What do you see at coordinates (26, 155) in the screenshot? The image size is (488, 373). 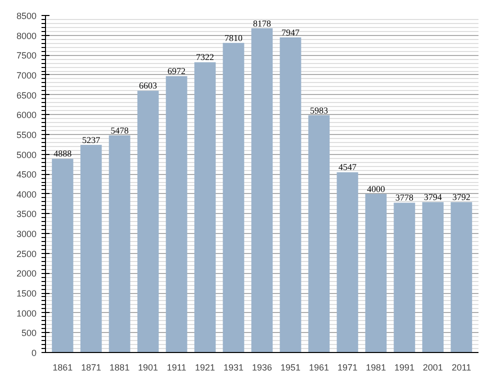 I see `y-tick-label: 5000` at bounding box center [26, 155].